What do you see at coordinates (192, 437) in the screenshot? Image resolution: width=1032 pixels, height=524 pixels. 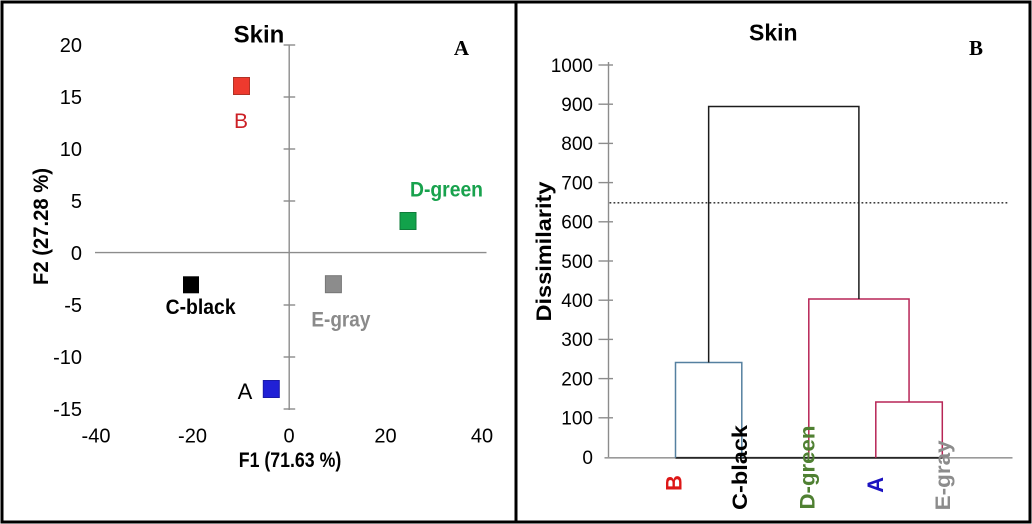 I see `svg-text: -20` at bounding box center [192, 437].